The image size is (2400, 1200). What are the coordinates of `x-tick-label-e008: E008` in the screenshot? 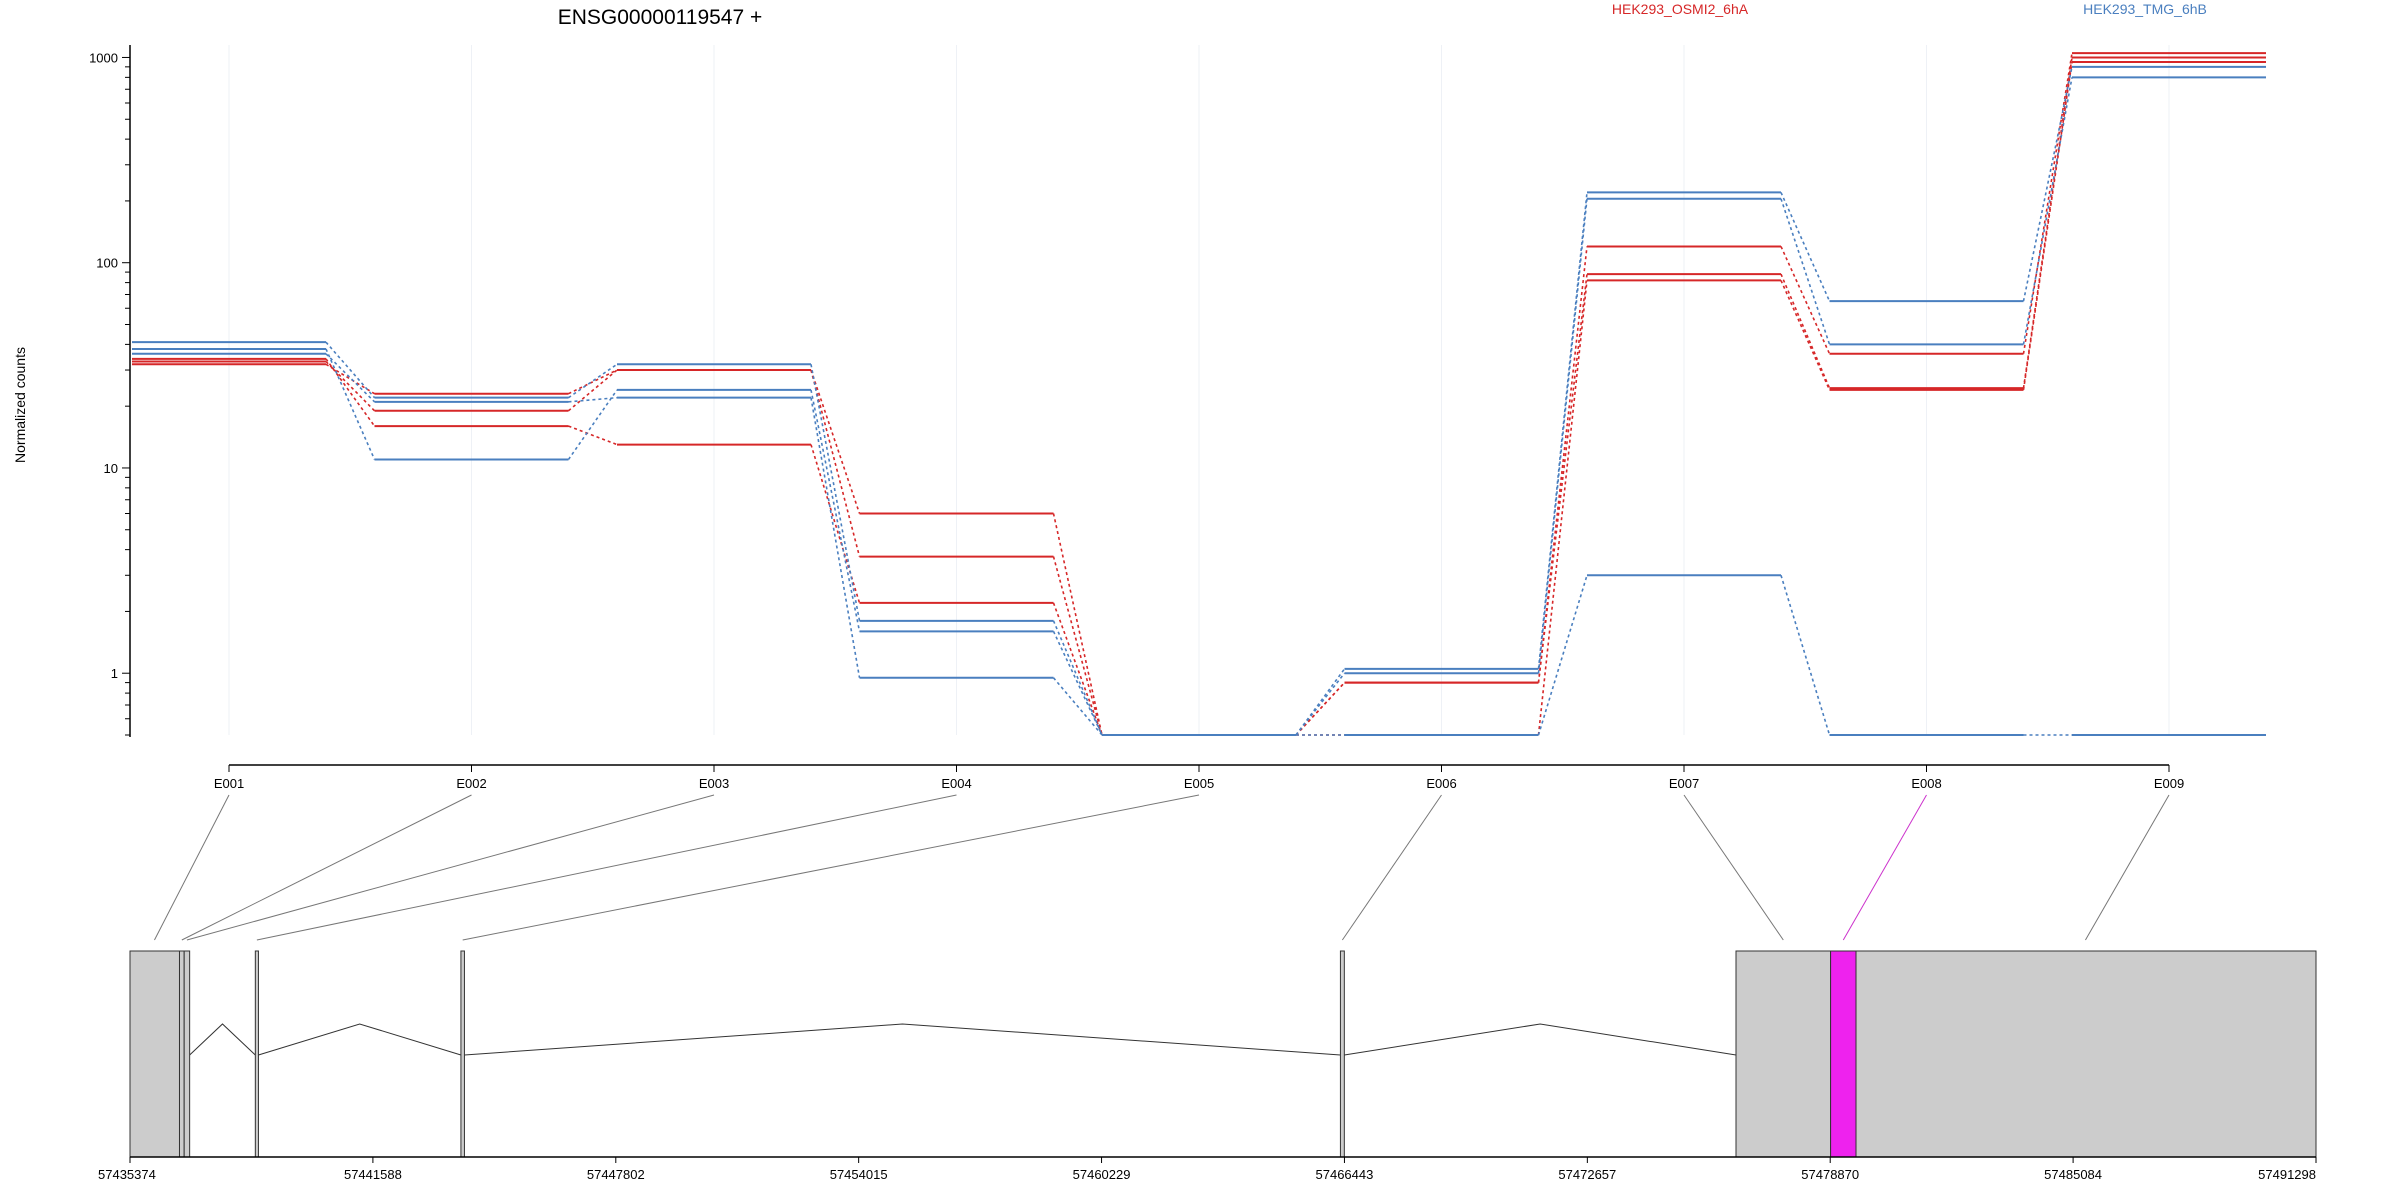 It's located at (1926, 783).